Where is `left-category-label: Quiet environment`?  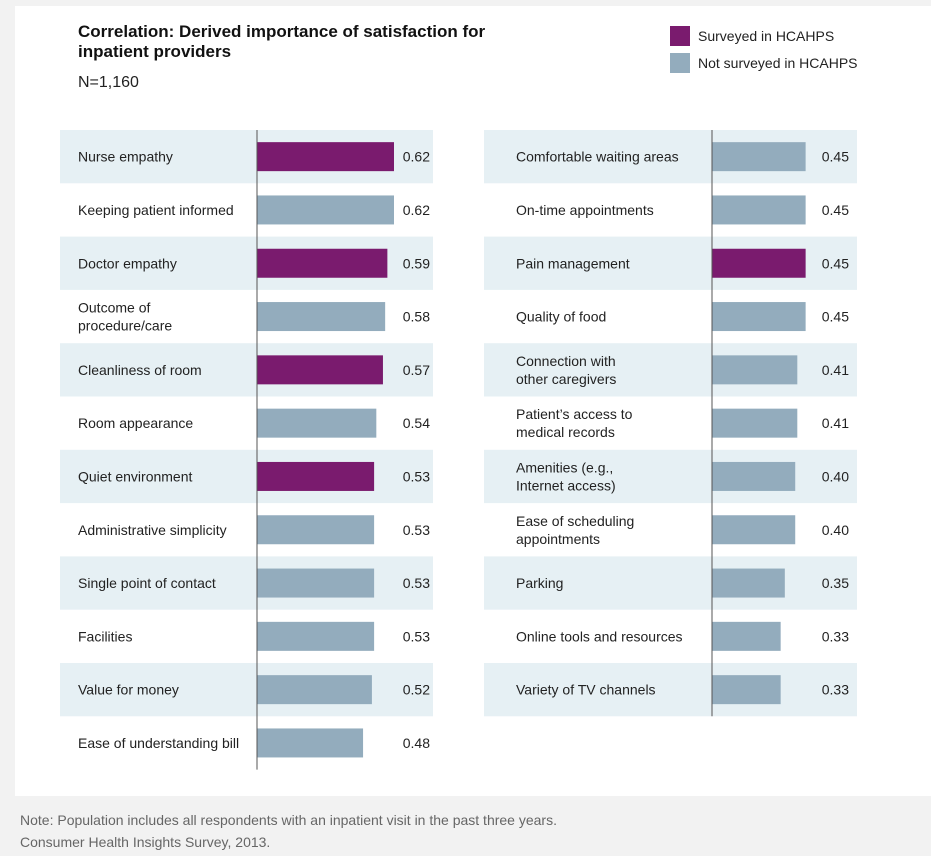 left-category-label: Quiet environment is located at coordinates (135, 476).